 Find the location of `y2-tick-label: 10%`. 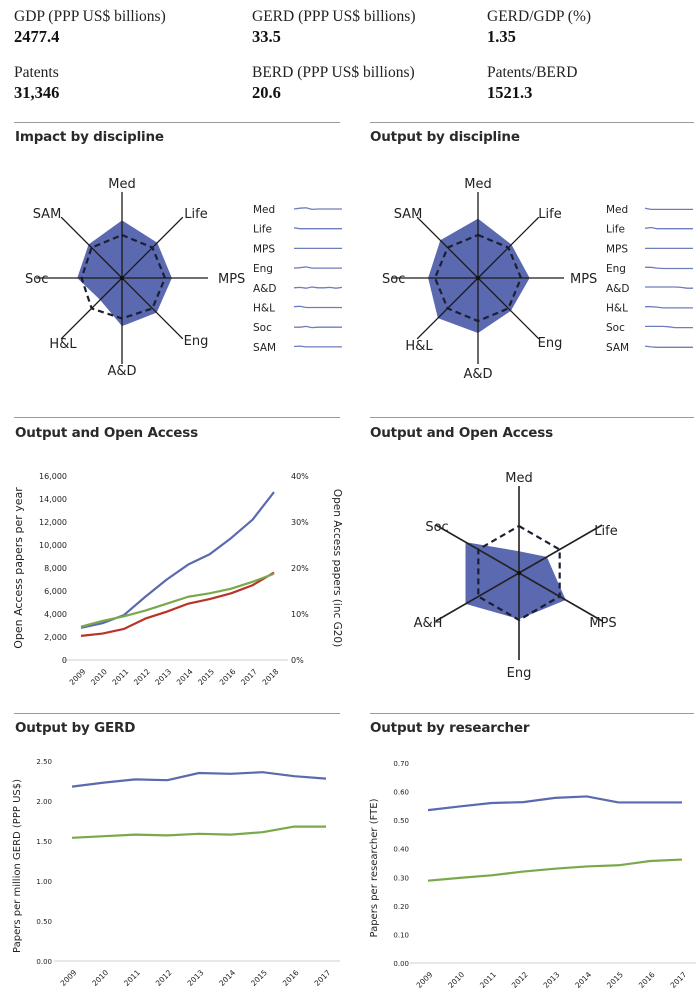

y2-tick-label: 10% is located at coordinates (300, 614).